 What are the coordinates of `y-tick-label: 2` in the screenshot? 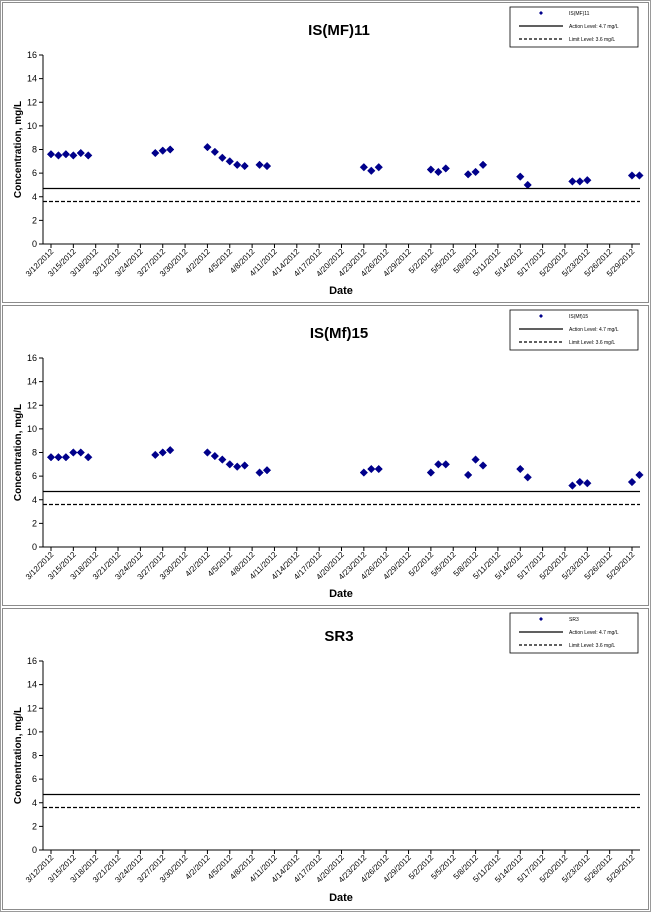 It's located at (34, 826).